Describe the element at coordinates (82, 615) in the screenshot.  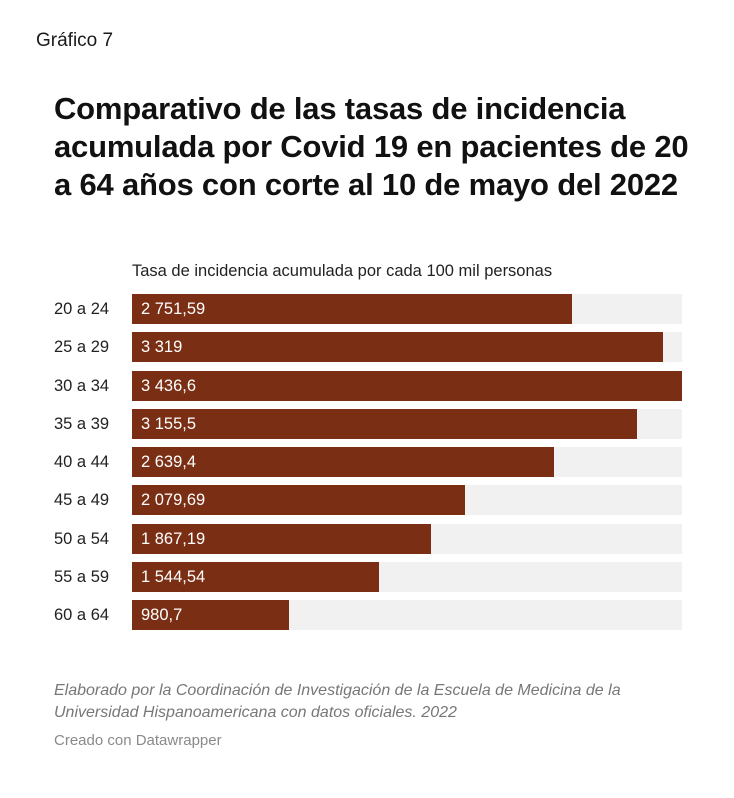
I see `category-label: 60 a 64` at that location.